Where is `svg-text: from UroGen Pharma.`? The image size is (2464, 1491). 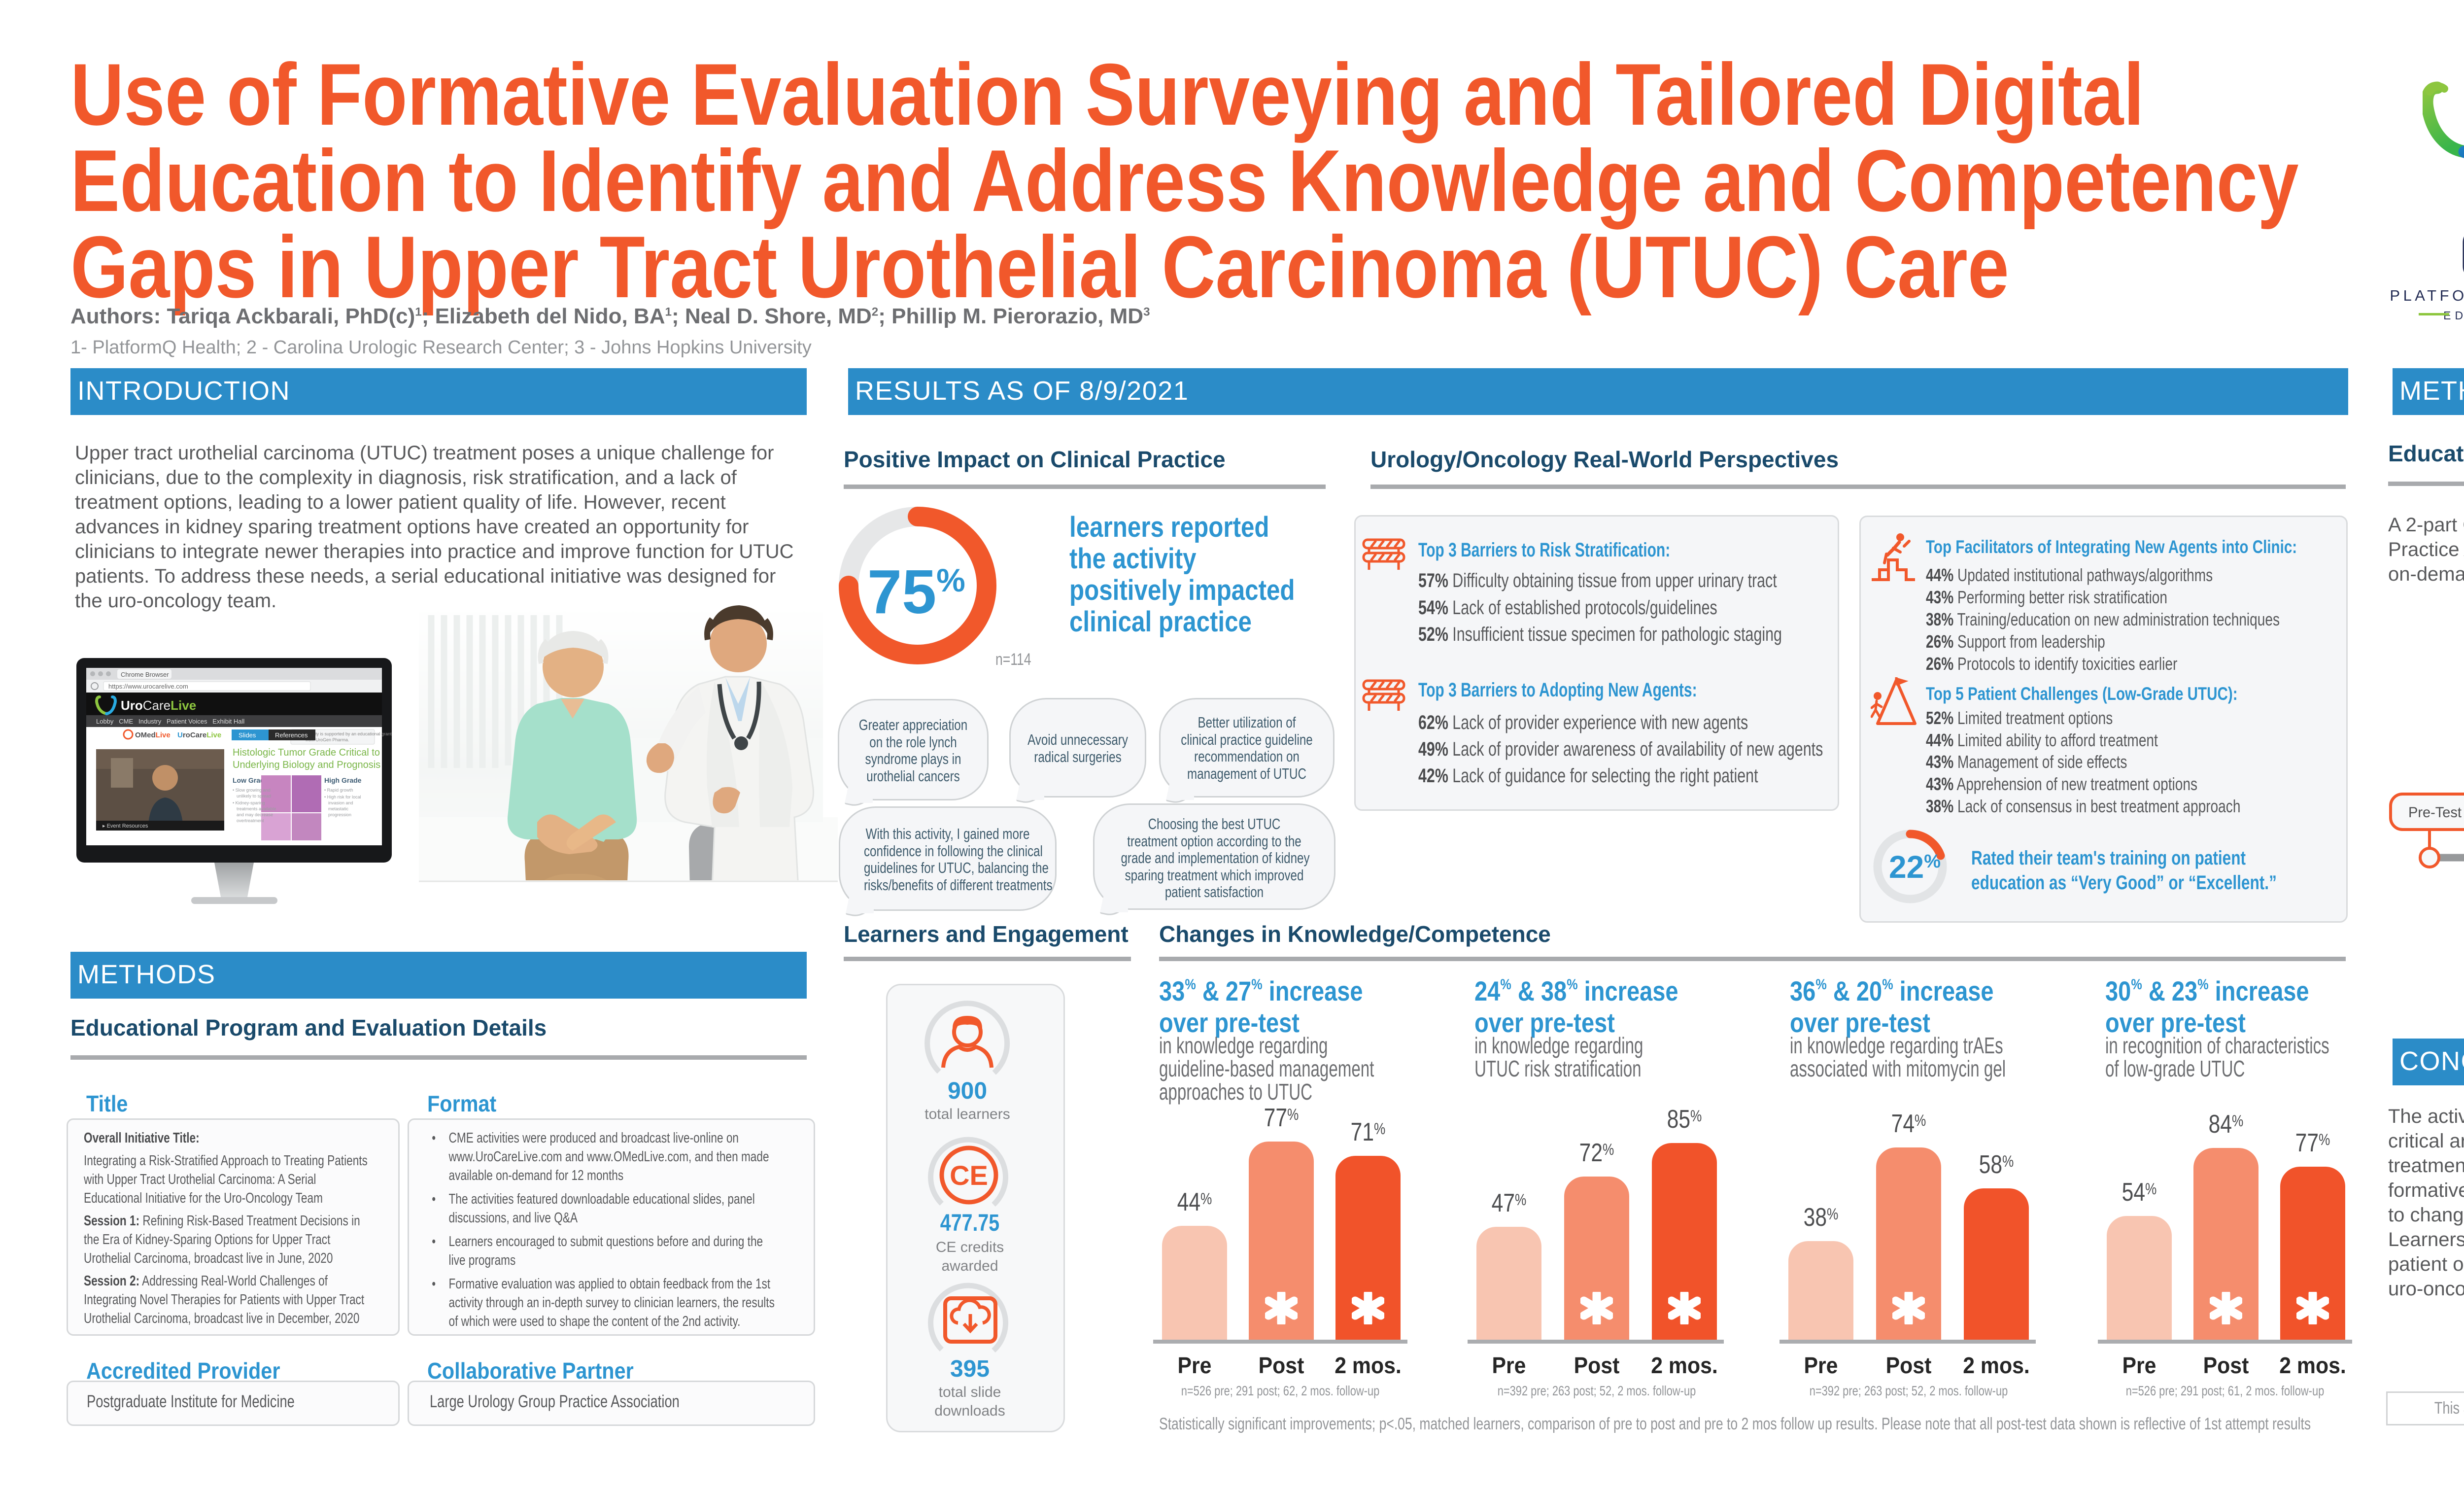
svg-text: from UroGen Pharma. is located at coordinates (327, 739).